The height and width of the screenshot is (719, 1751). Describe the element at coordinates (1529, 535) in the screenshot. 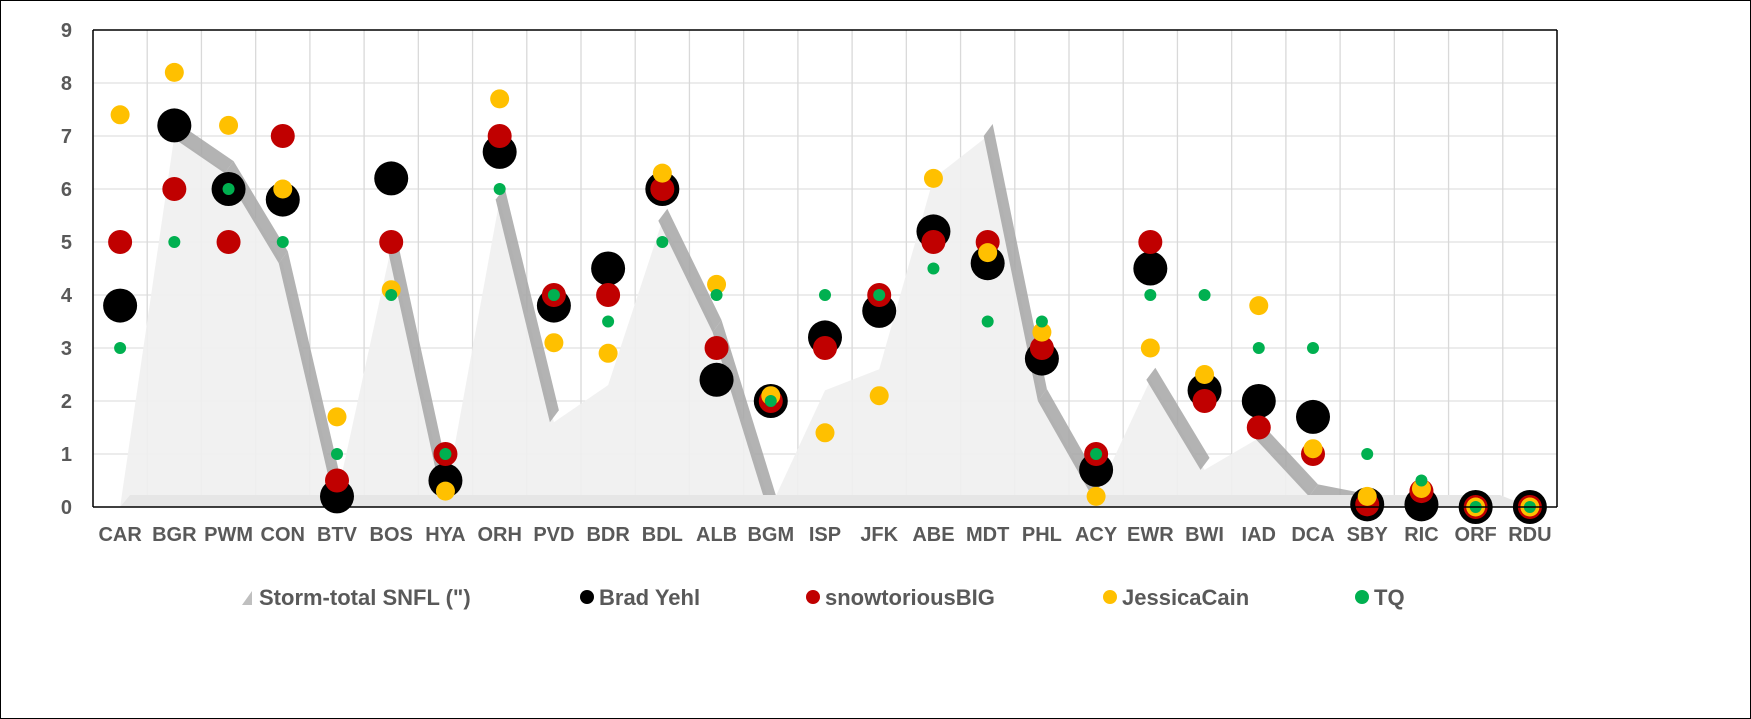

I see `x-tick-label: RDU` at that location.